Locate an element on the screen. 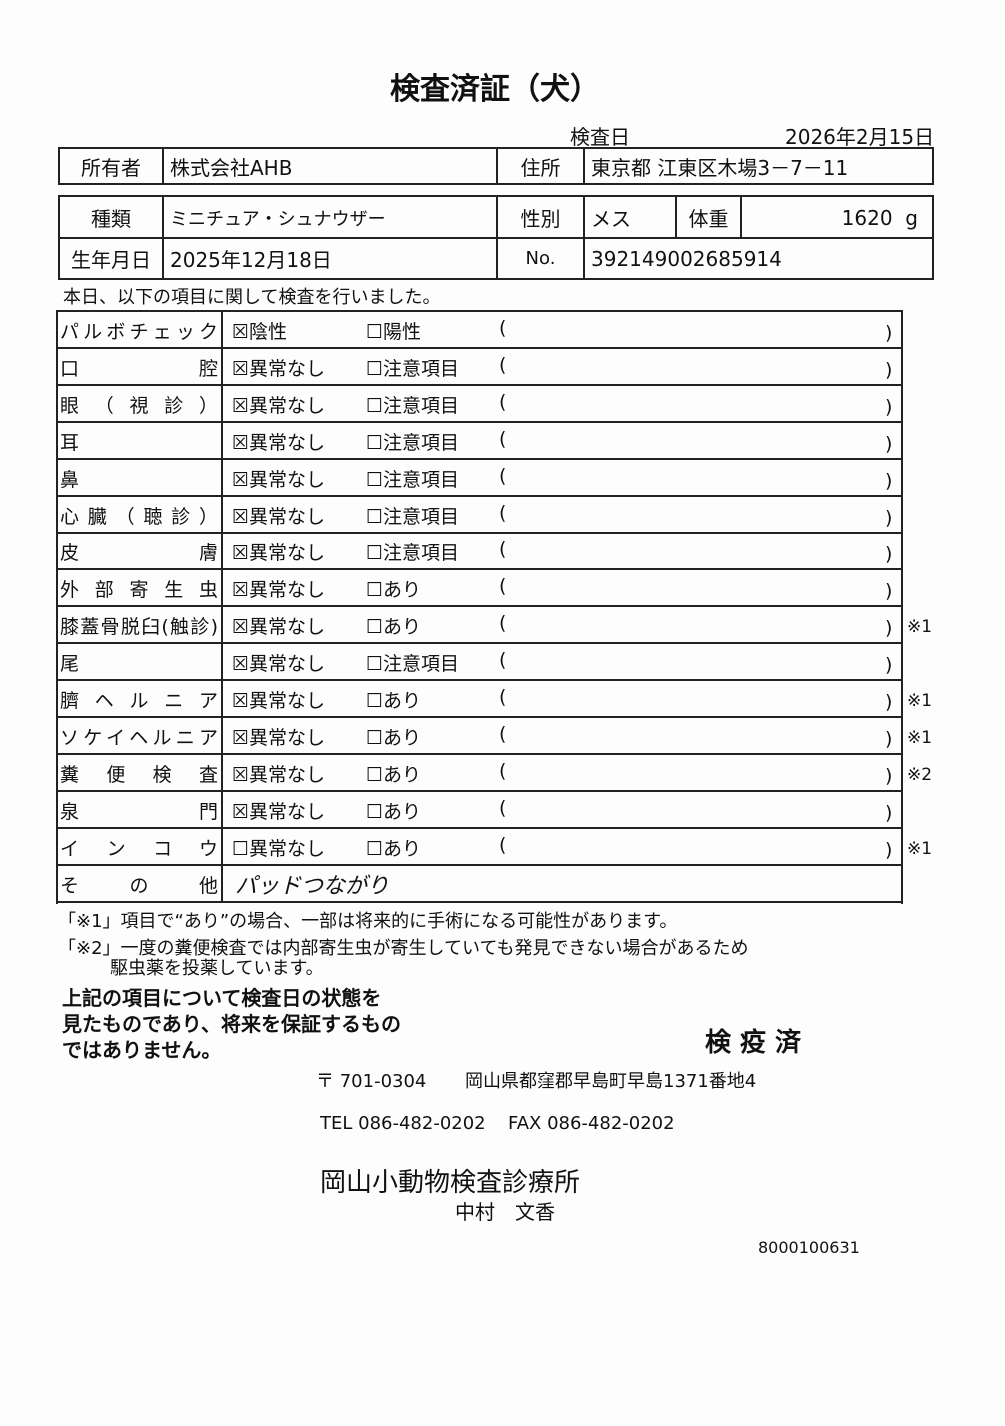  exam-row: 耳 ☒異常なし ☐注意項目 ( ) is located at coordinates (479, 441).